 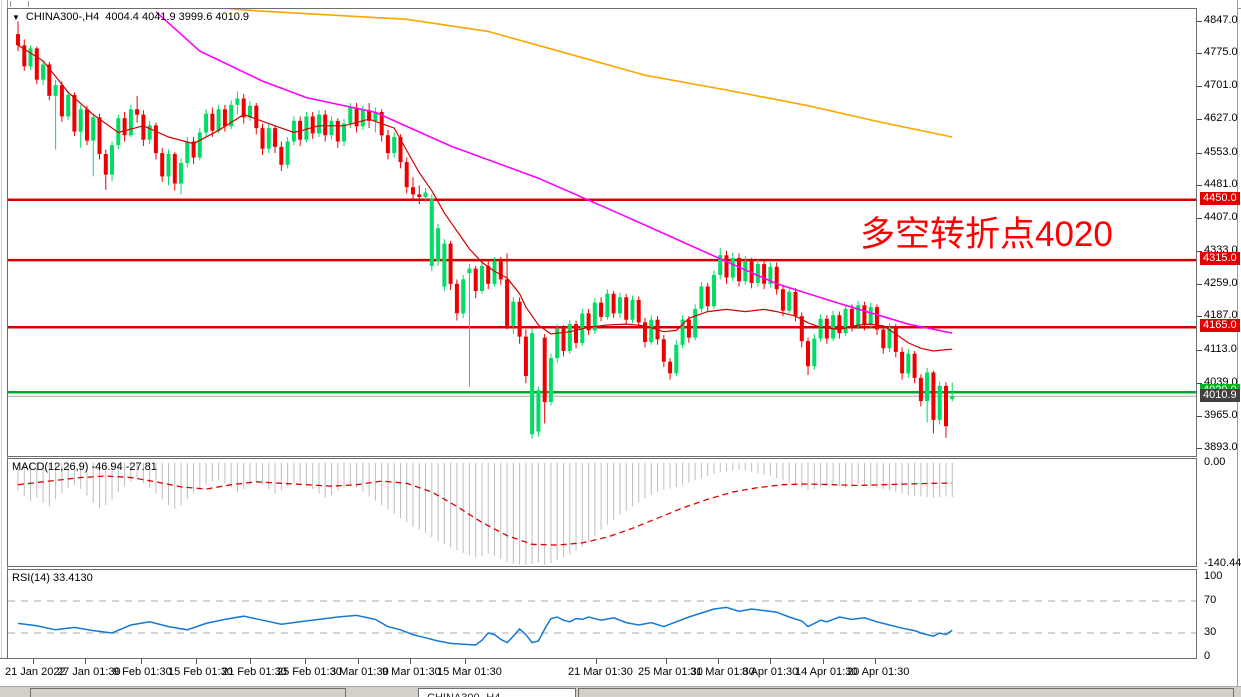 What do you see at coordinates (1221, 283) in the screenshot?
I see `price-tick-label: 4259.0` at bounding box center [1221, 283].